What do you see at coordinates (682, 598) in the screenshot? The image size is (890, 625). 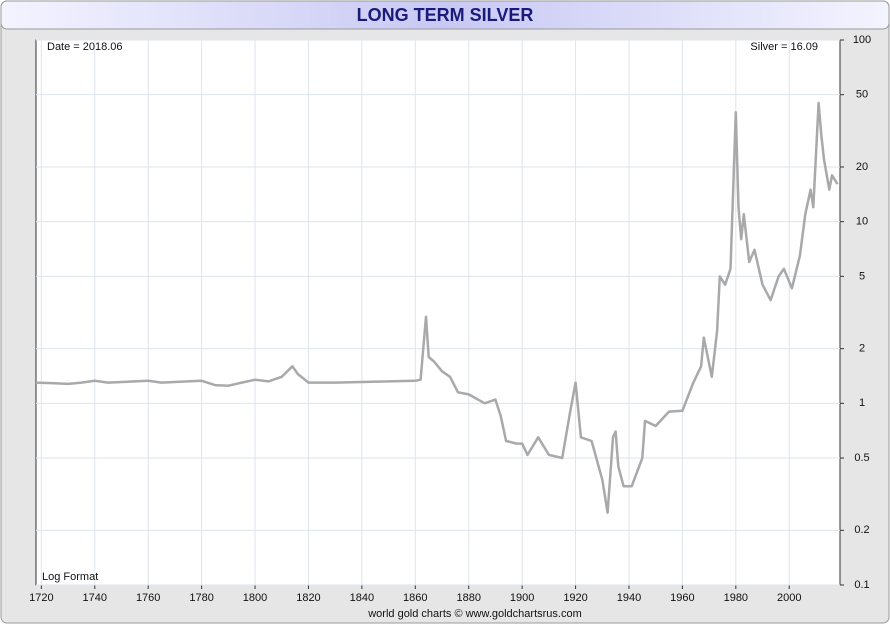 I see `x-tick-label: 1960` at bounding box center [682, 598].